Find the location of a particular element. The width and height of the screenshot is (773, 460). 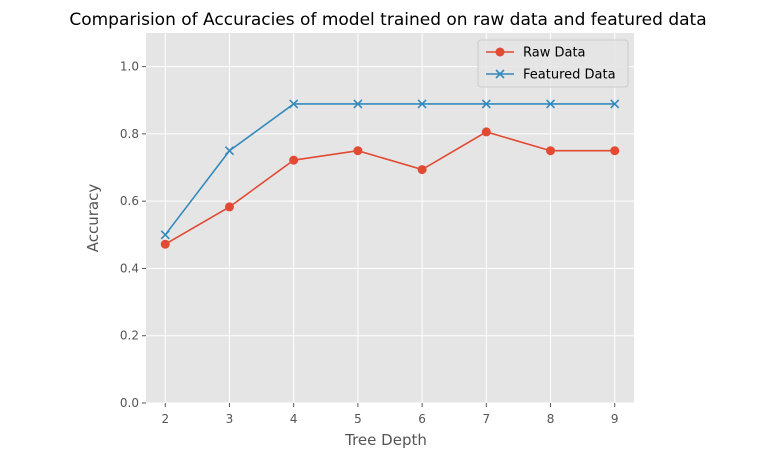

legend-label: Featured Data is located at coordinates (569, 75).